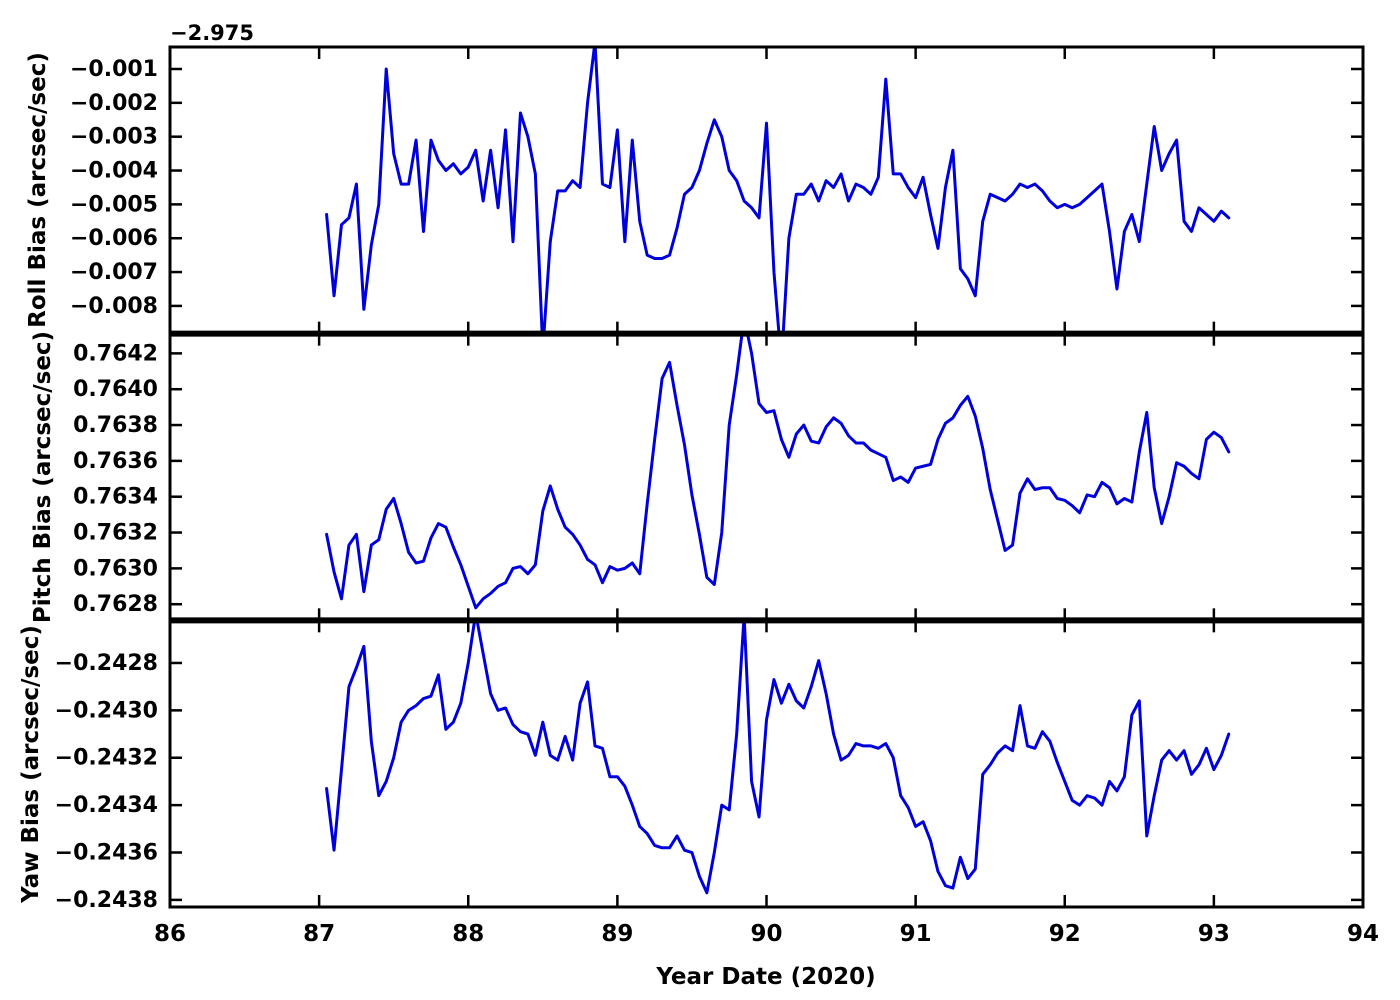 The width and height of the screenshot is (1400, 1000). I want to click on y-tick-label: 0.7642, so click(115, 353).